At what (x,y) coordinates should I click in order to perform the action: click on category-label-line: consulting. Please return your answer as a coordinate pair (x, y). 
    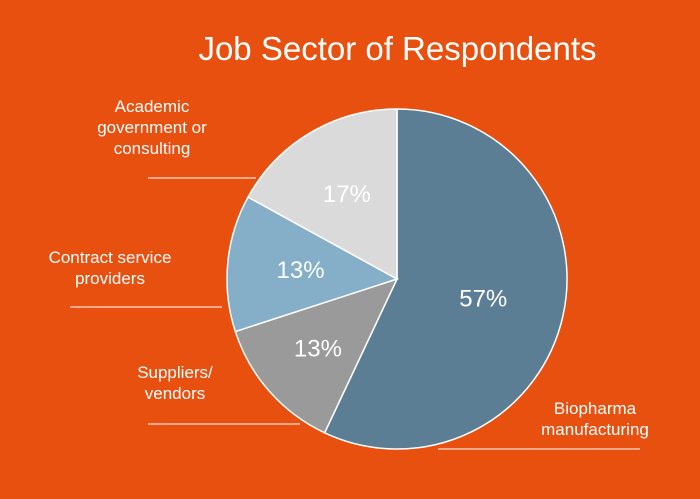
    Looking at the image, I should click on (152, 148).